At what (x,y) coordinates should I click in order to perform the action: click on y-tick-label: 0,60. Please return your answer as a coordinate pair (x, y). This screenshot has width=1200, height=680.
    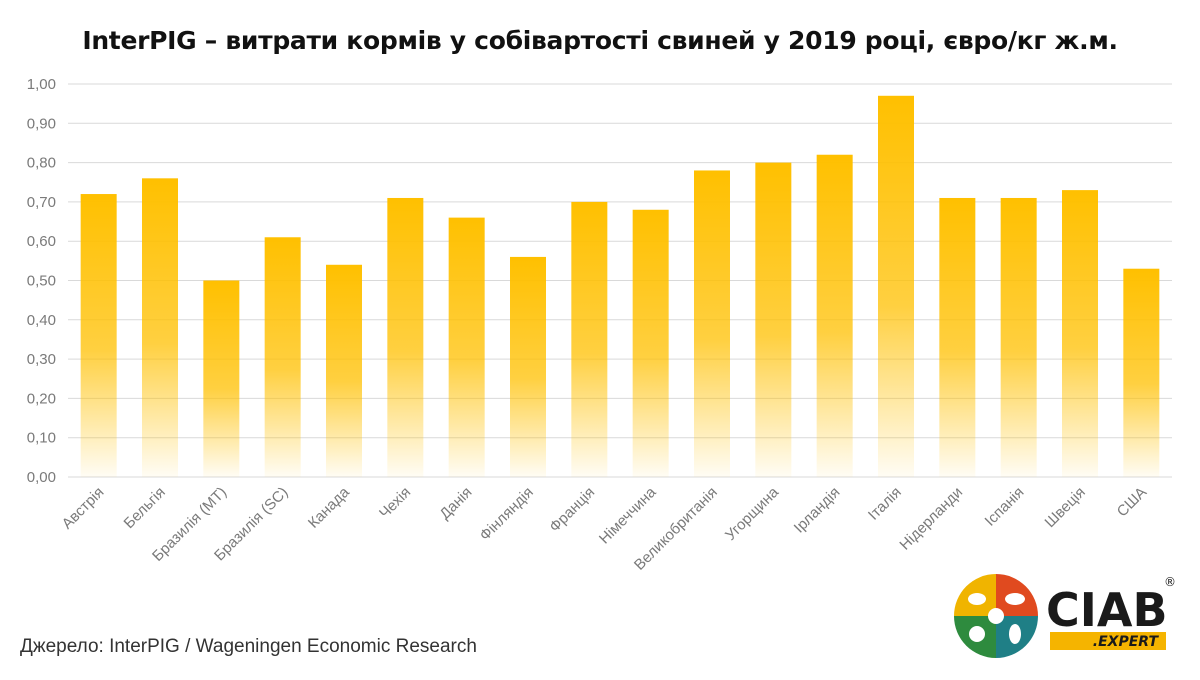
    Looking at the image, I should click on (41, 241).